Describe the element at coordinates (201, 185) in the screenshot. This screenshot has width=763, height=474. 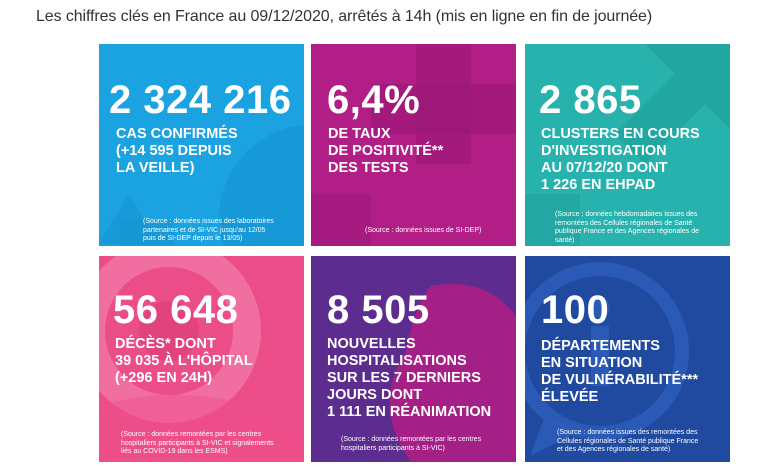
I see `virus-icon` at that location.